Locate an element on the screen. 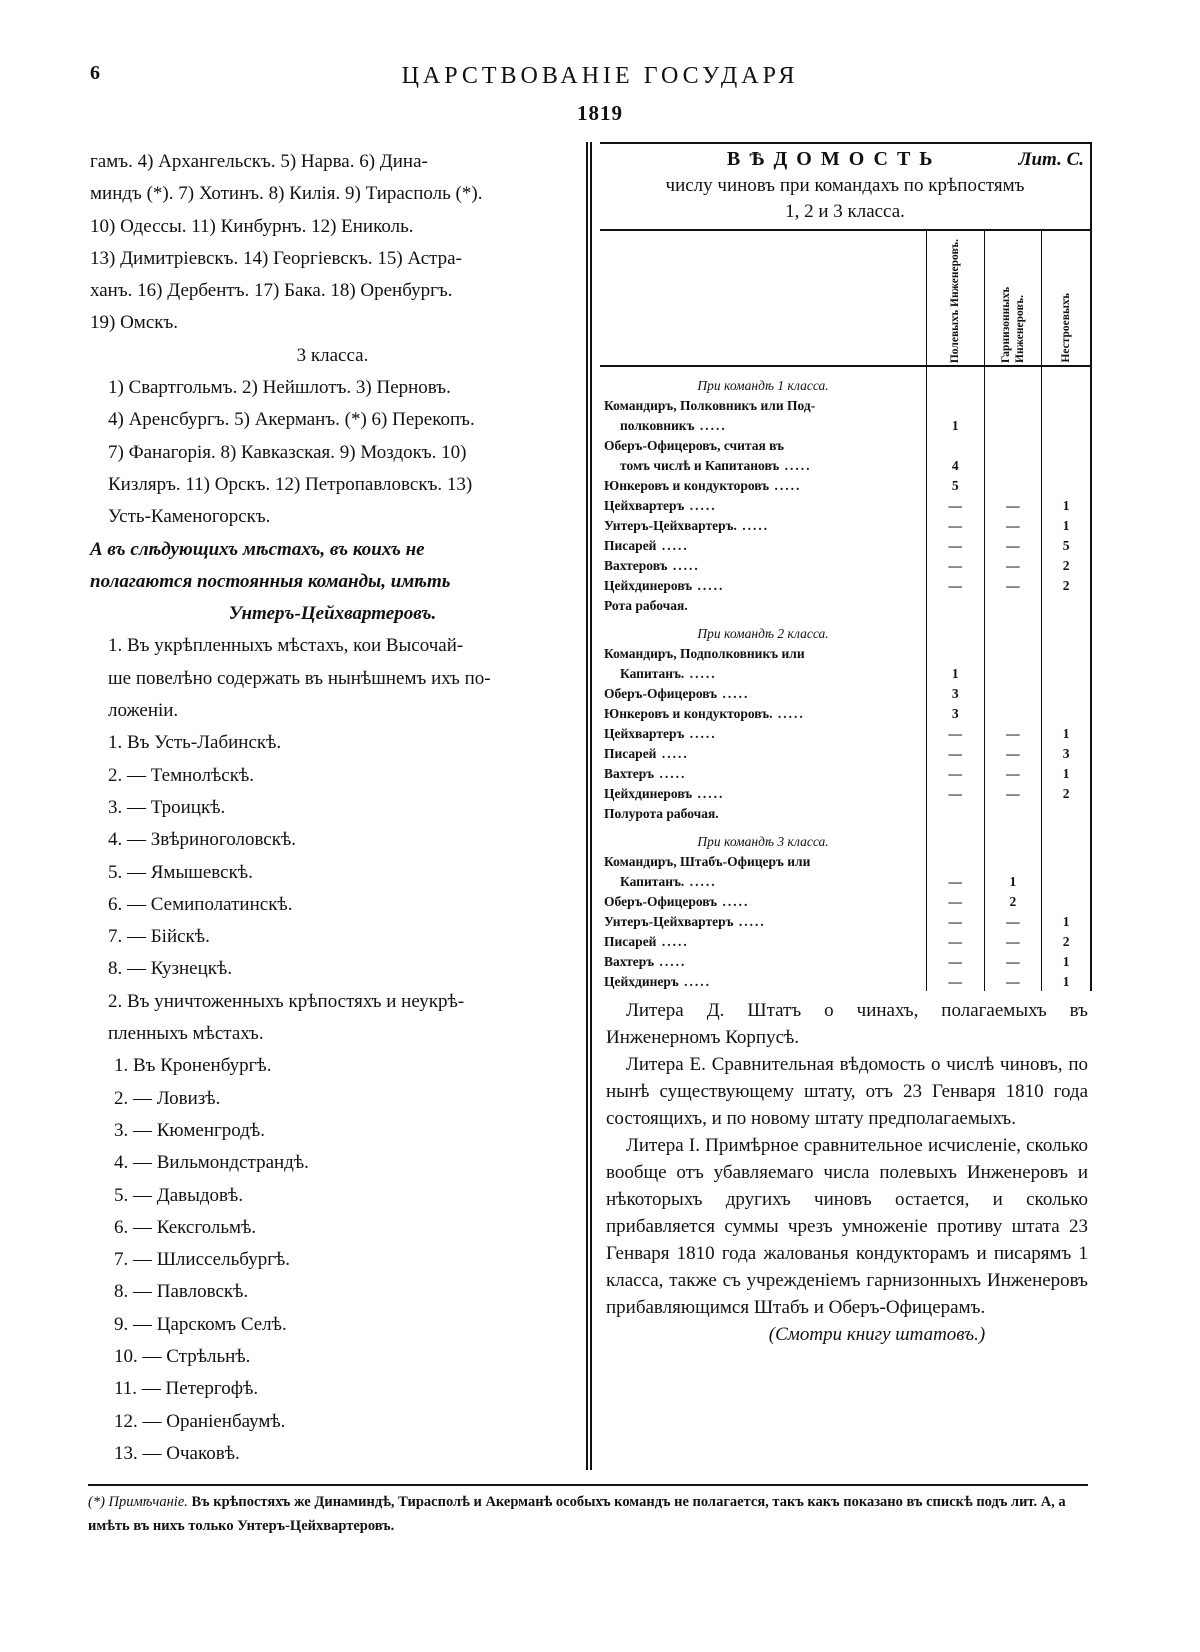  value-cell: 3 is located at coordinates (955, 713).